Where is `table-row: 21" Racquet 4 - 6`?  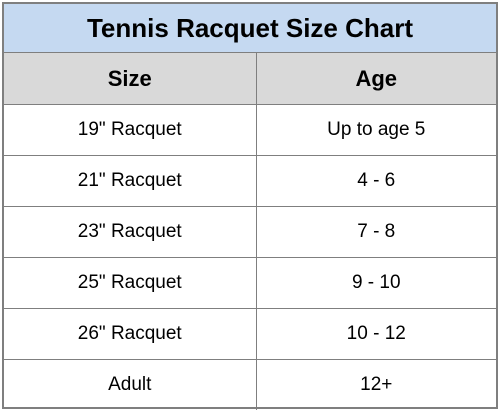
table-row: 21" Racquet 4 - 6 is located at coordinates (250, 181).